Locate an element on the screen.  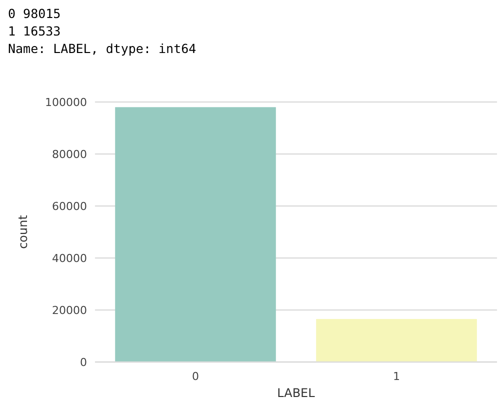
text: 0 98015 is located at coordinates (34, 13).